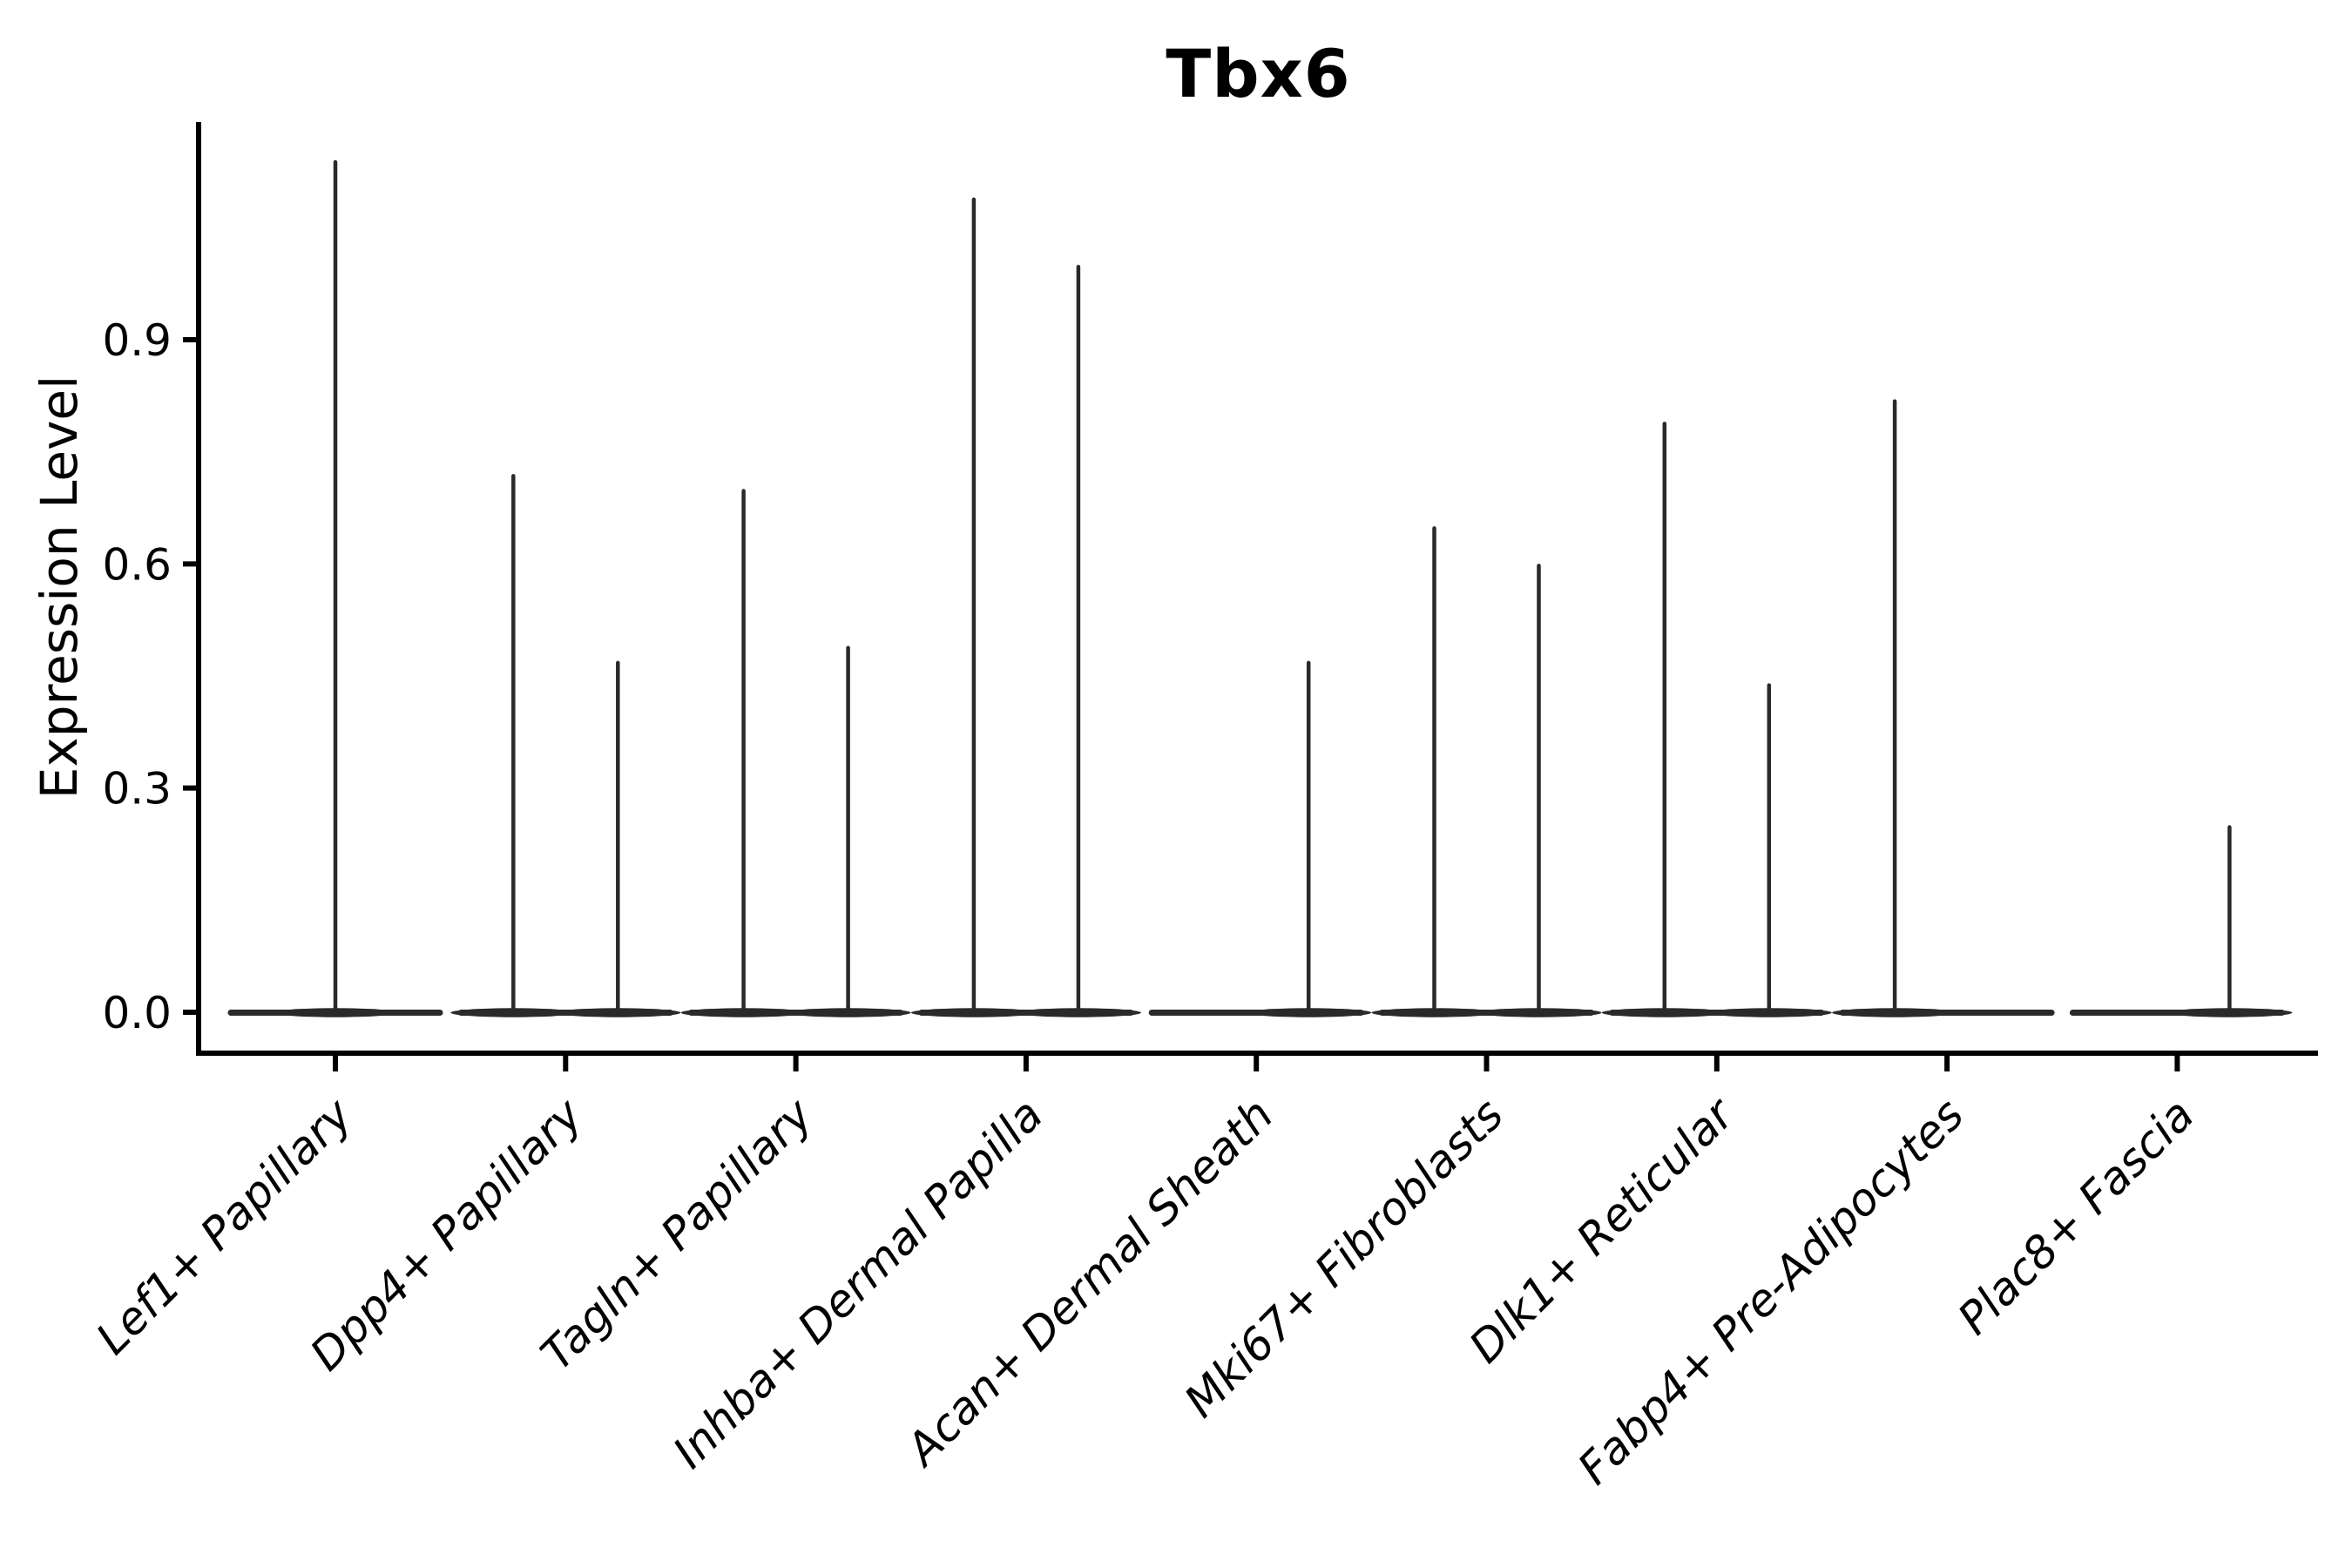  I want to click on x-category-label: Fabp4+ Pre-Adipocytes, so click(1772, 1292).